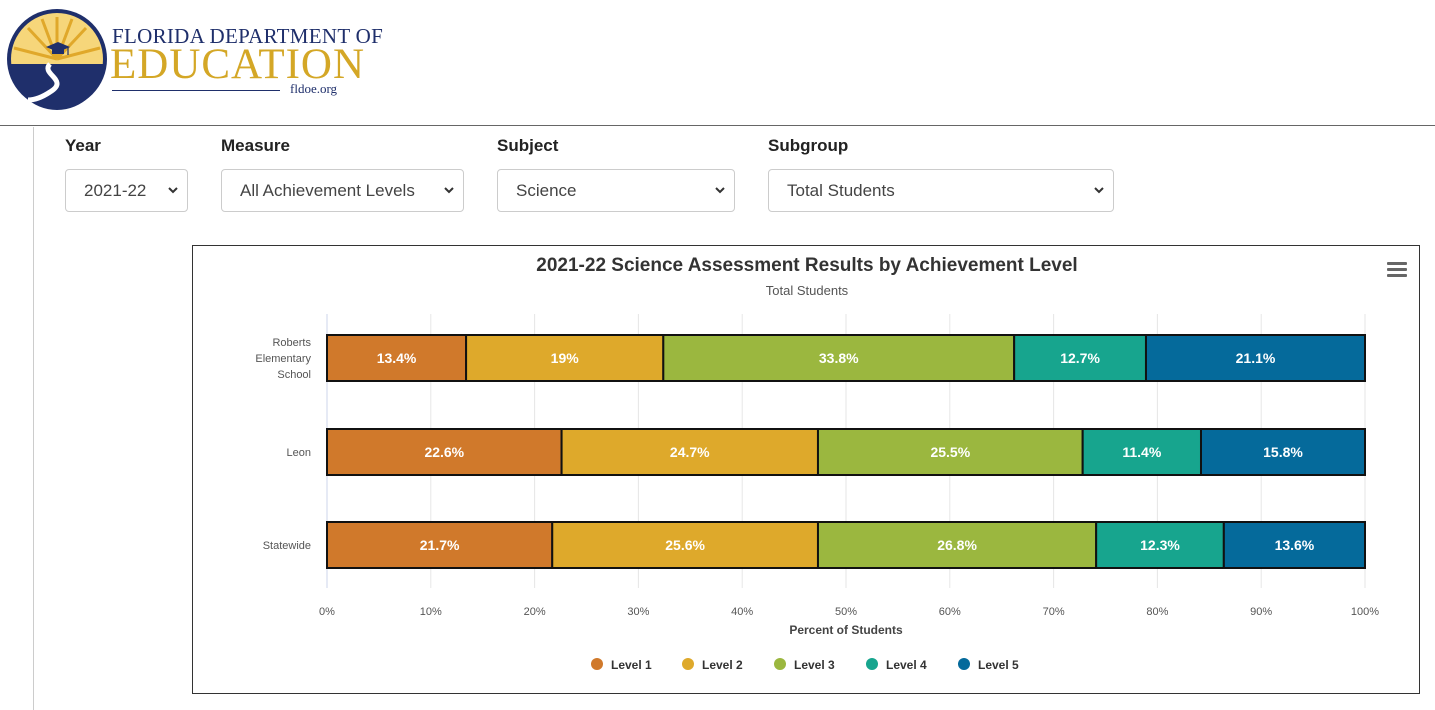 The image size is (1435, 710). I want to click on chart-menu-icon, so click(1397, 270).